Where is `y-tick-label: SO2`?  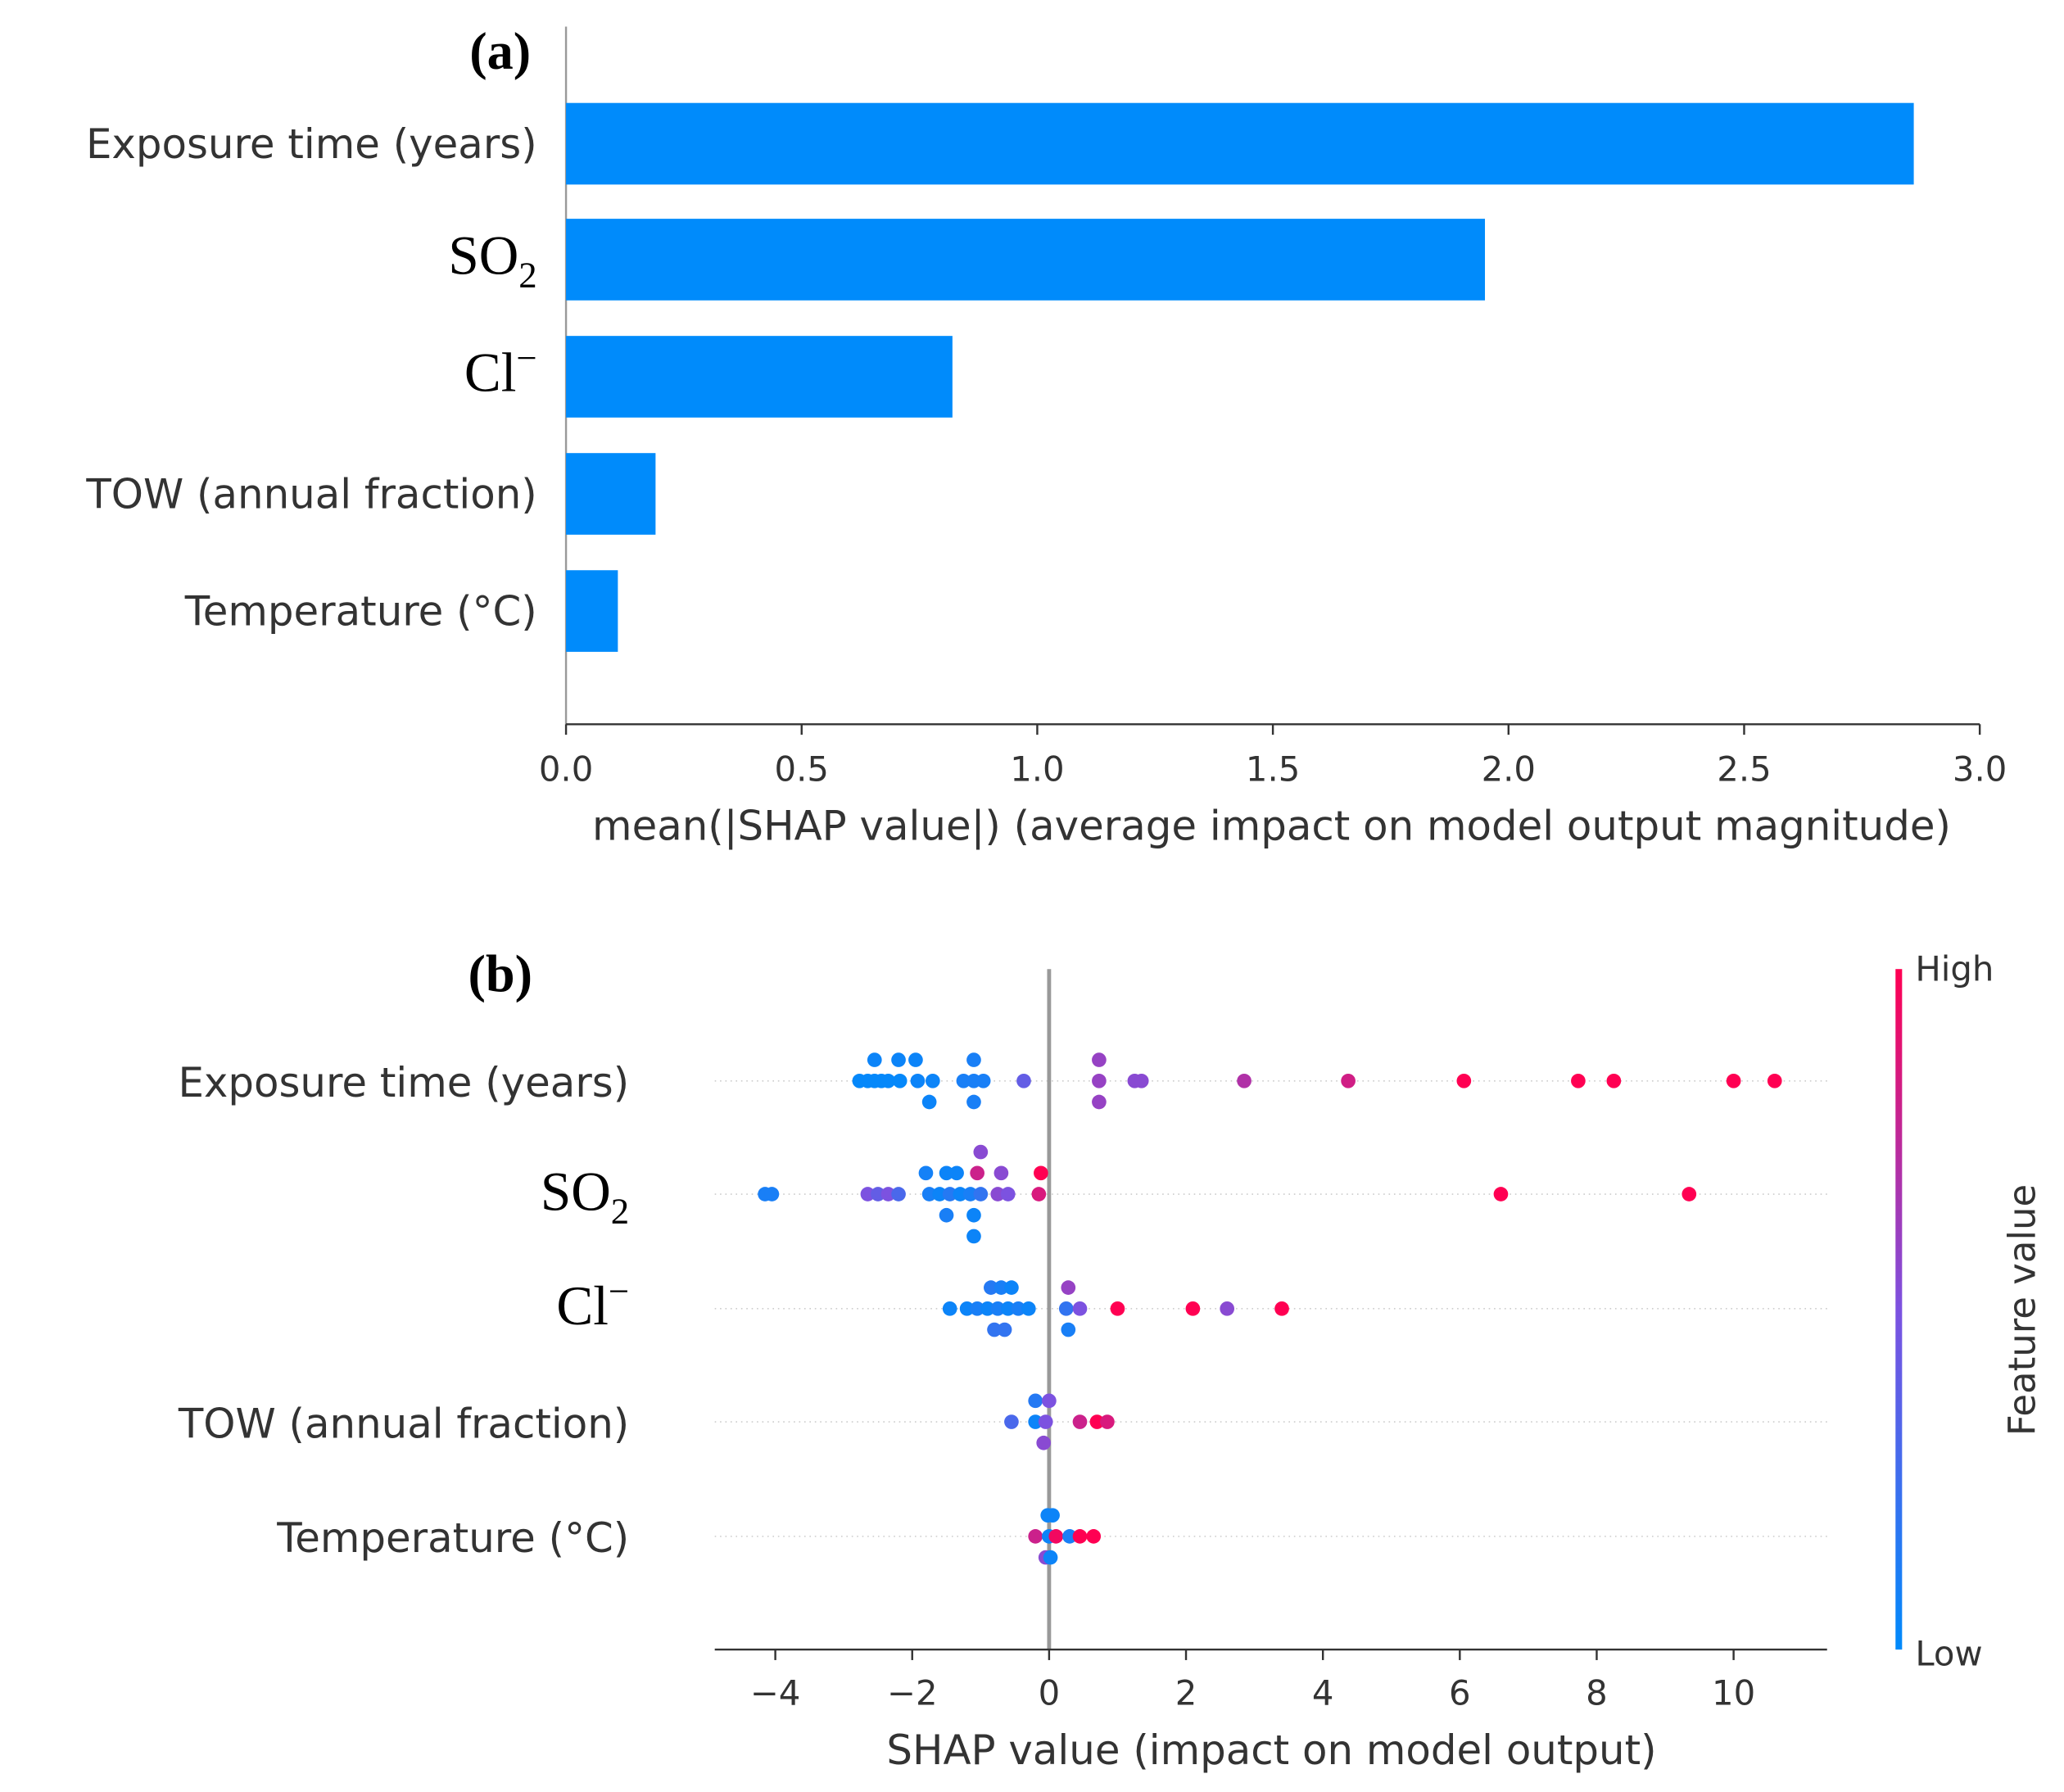
y-tick-label: SO2 is located at coordinates (585, 1196).